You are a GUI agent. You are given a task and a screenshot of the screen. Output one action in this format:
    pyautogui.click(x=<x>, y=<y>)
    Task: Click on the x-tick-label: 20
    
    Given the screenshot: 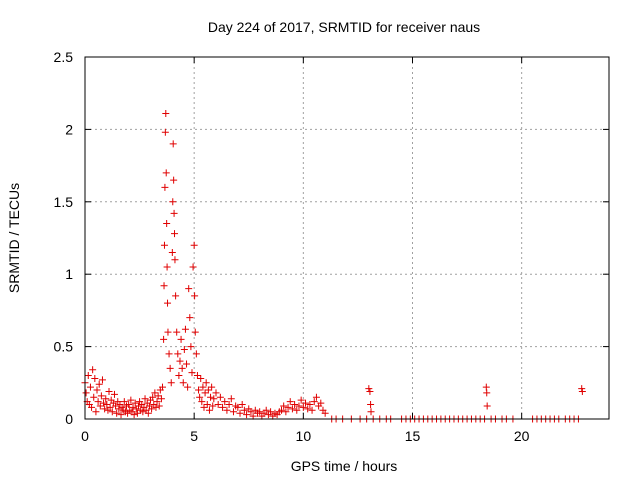 What is the action you would take?
    pyautogui.click(x=522, y=436)
    